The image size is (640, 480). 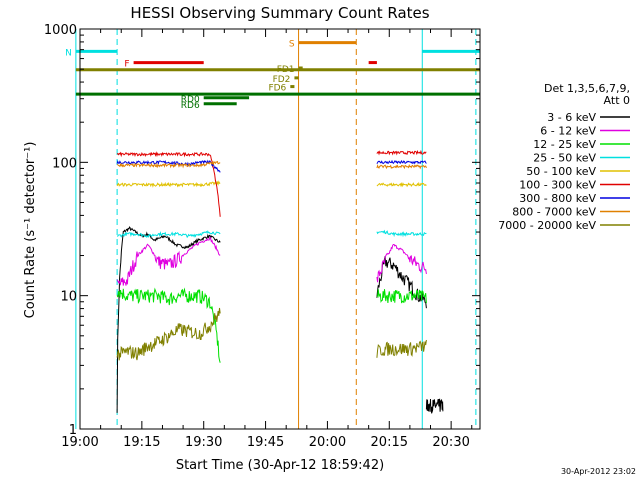 I want to click on flag-label-5: FD6, so click(x=277, y=89).